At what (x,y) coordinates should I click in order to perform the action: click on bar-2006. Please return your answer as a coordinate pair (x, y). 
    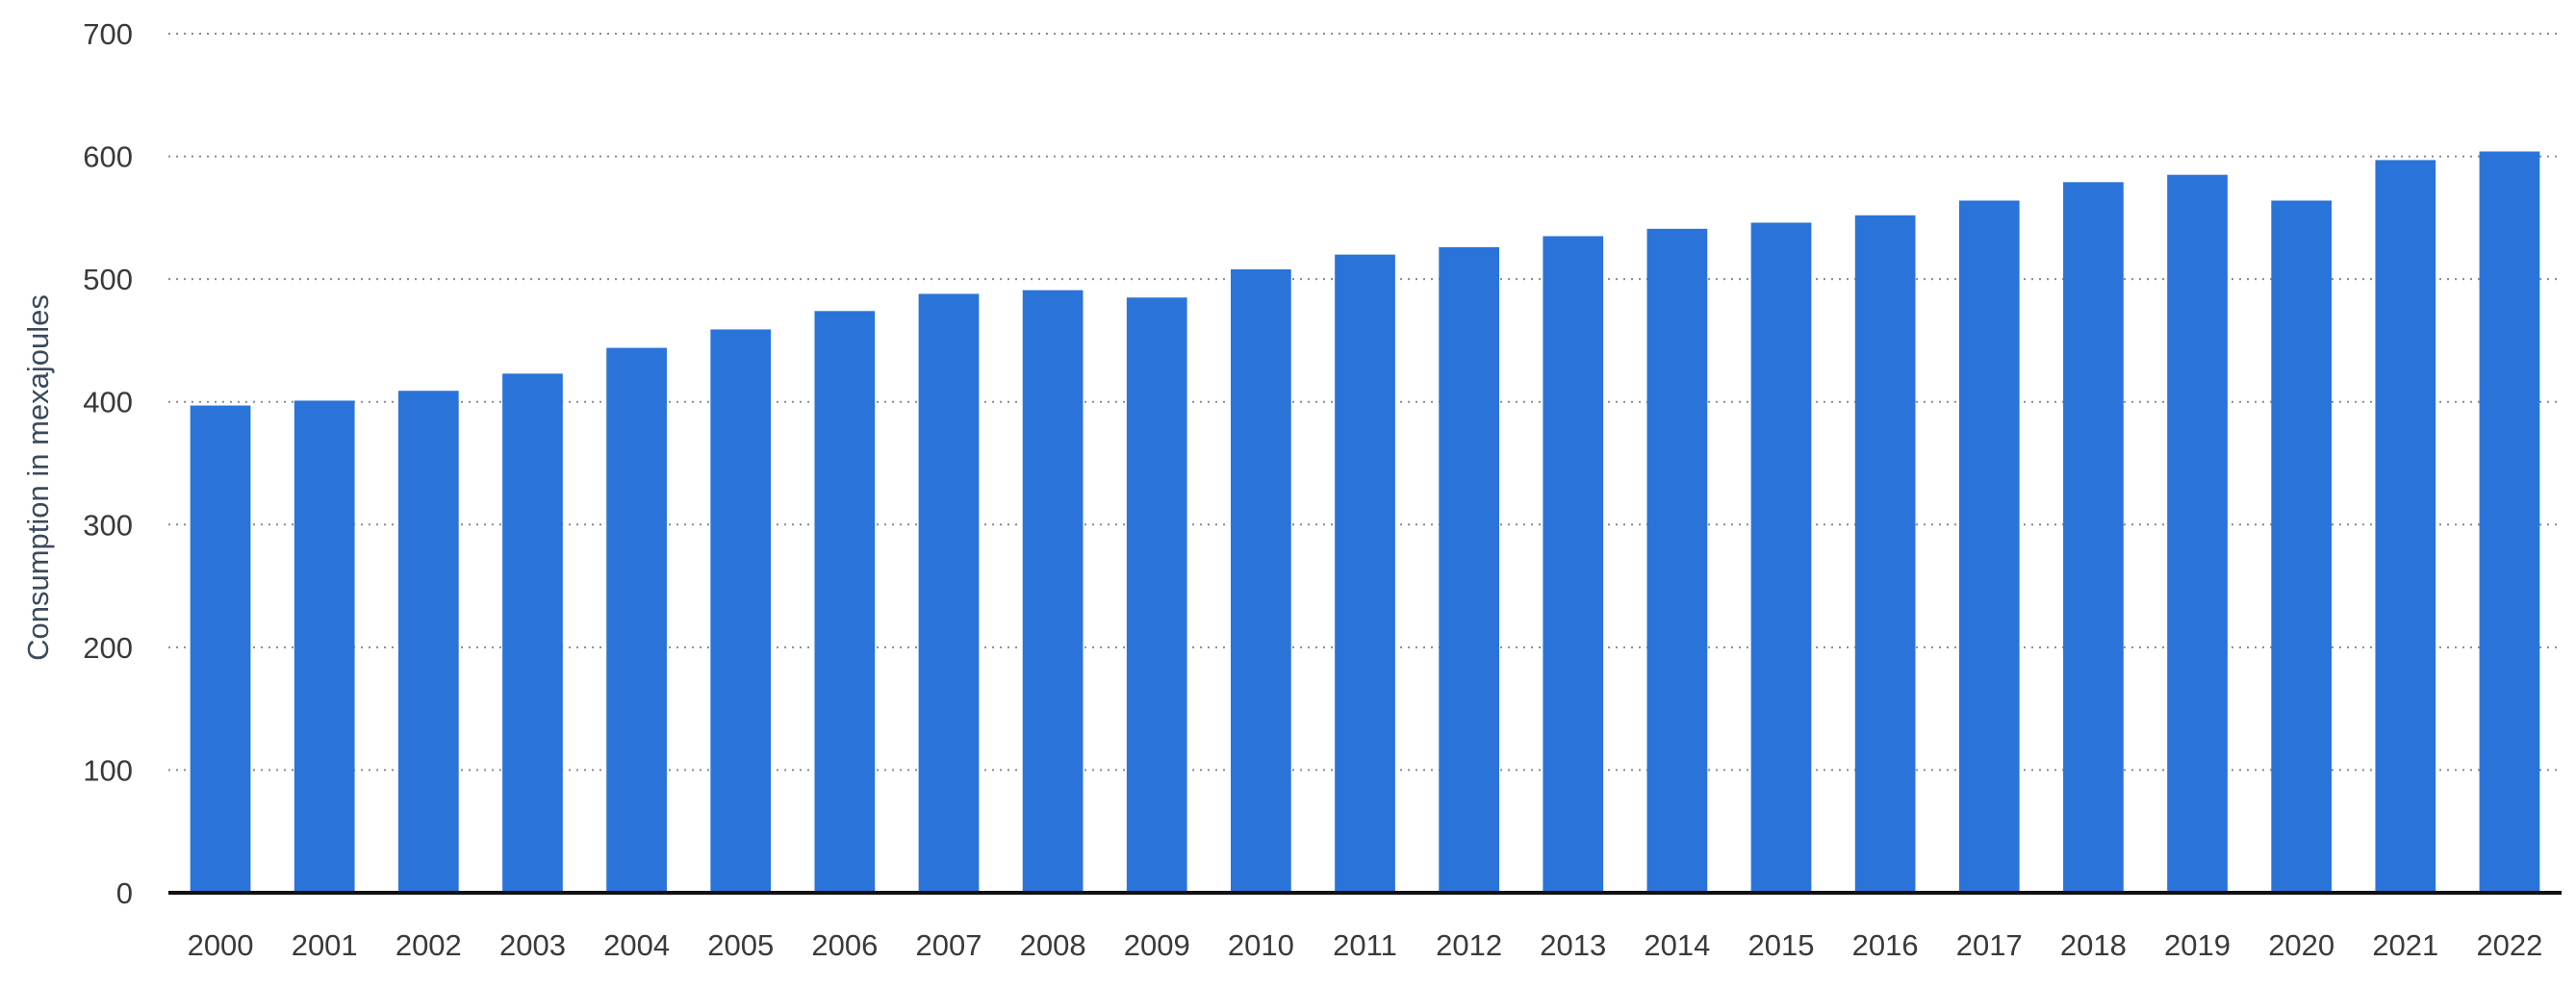
    Looking at the image, I should click on (845, 602).